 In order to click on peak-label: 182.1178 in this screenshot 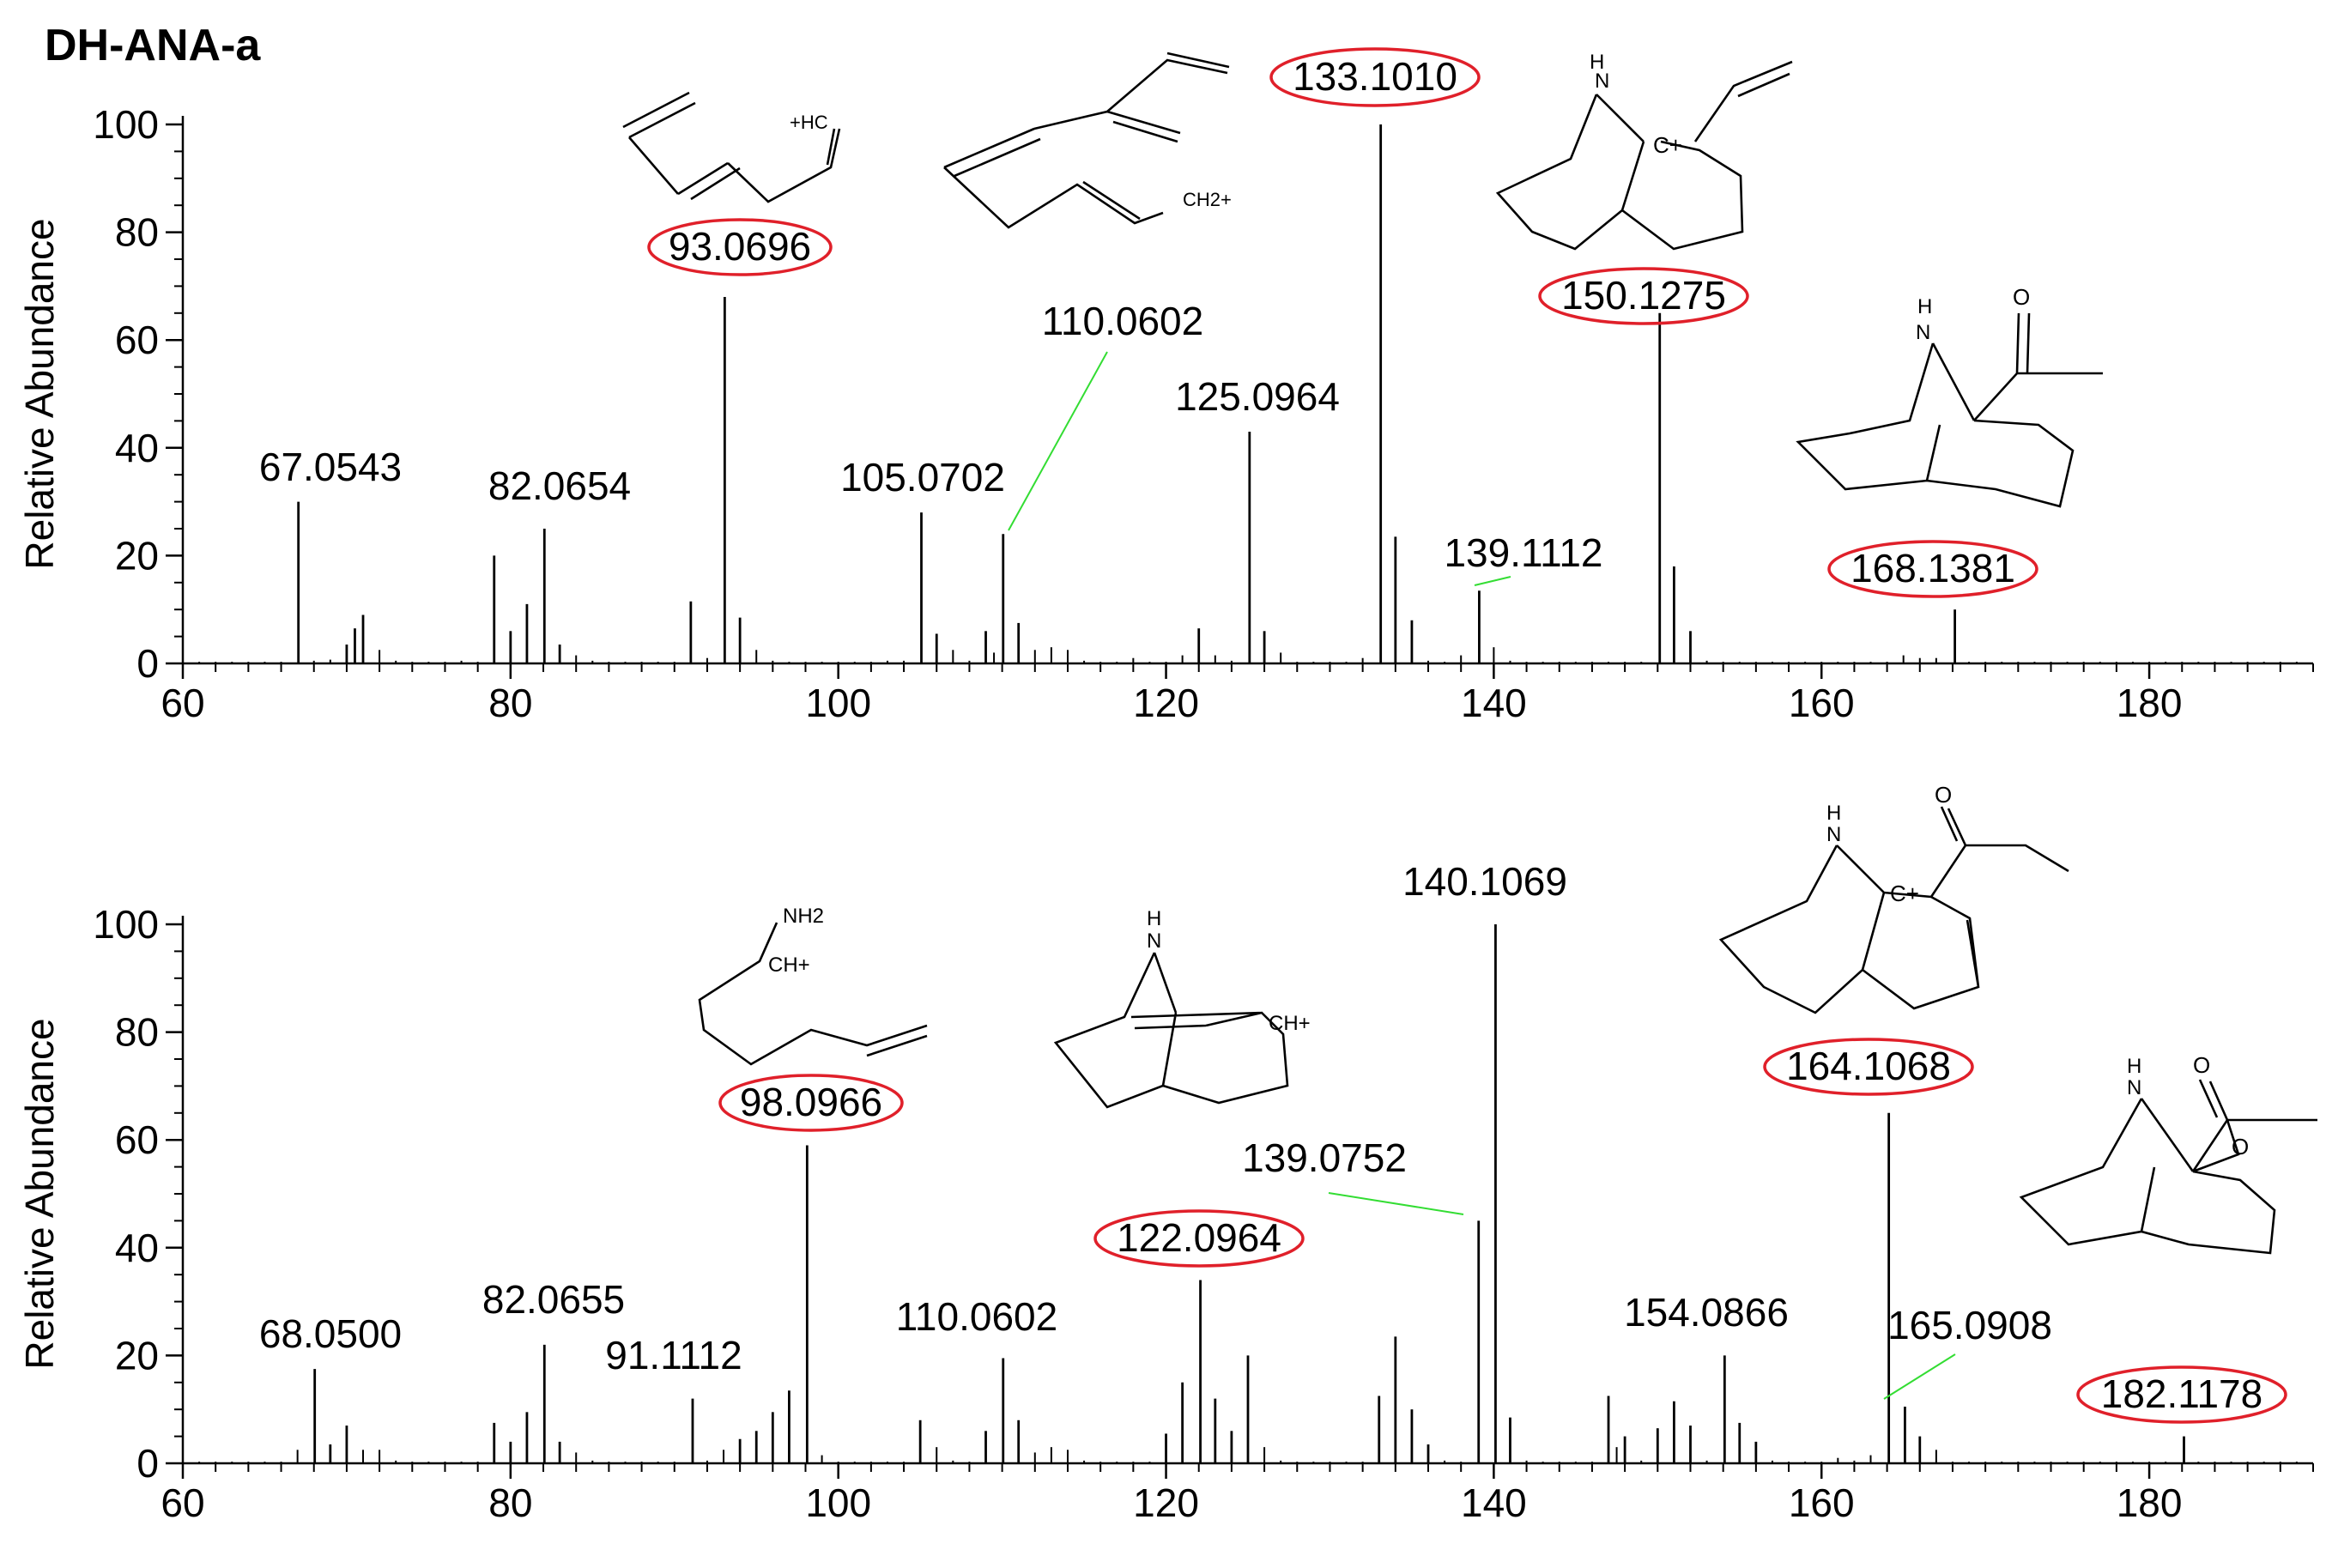, I will do `click(2181, 1393)`.